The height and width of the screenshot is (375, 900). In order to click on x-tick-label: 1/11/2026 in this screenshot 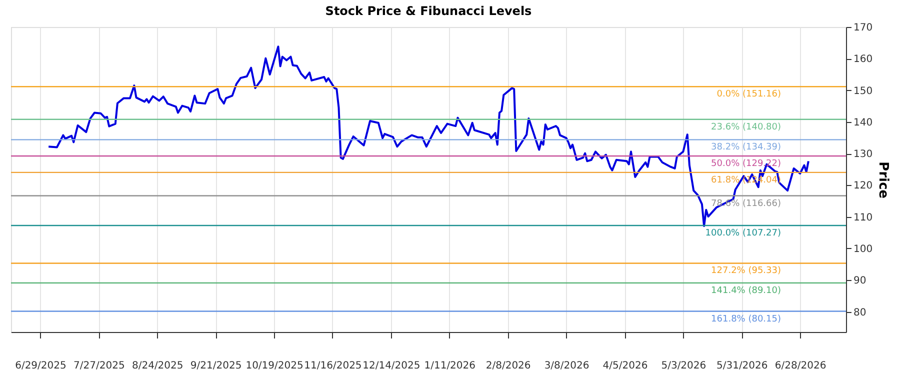, I will do `click(450, 366)`.